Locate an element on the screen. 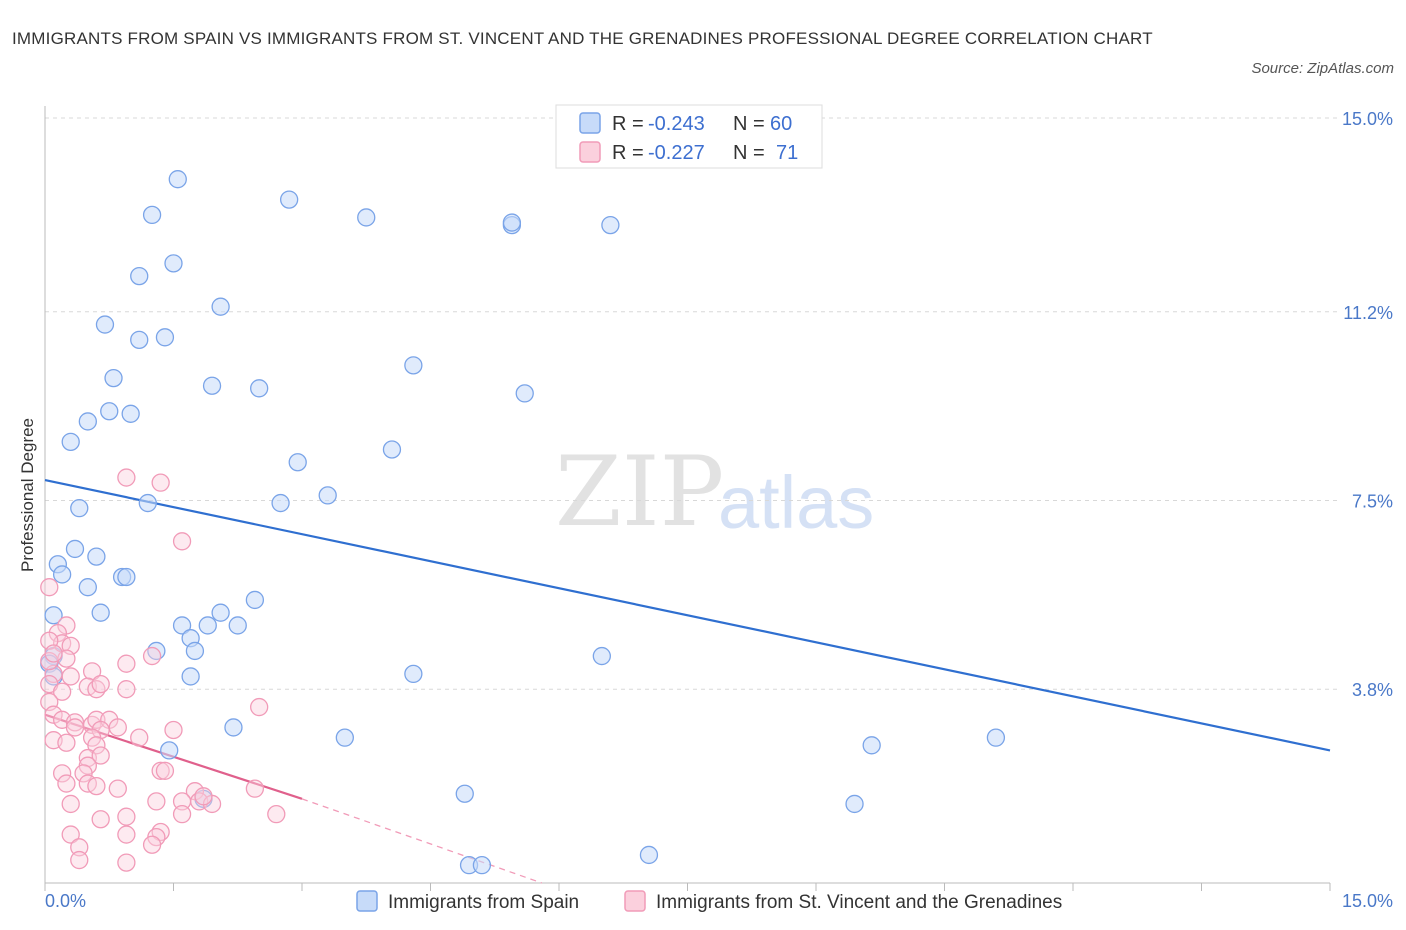  top-legend: R = -0.243 N = 60 R = -0.227 N = 71 is located at coordinates (689, 136).